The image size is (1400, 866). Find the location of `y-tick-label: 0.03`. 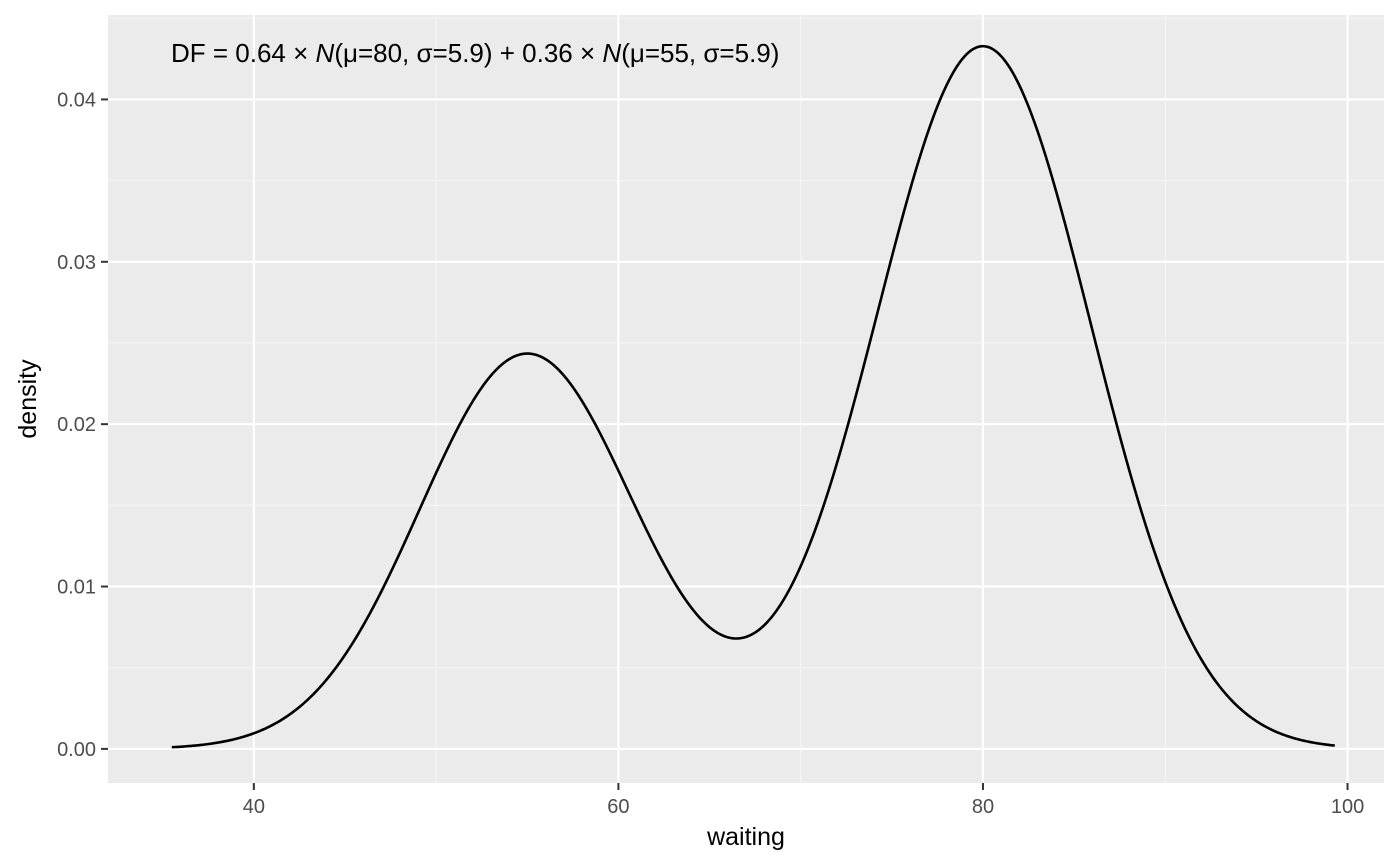

y-tick-label: 0.03 is located at coordinates (76, 263).